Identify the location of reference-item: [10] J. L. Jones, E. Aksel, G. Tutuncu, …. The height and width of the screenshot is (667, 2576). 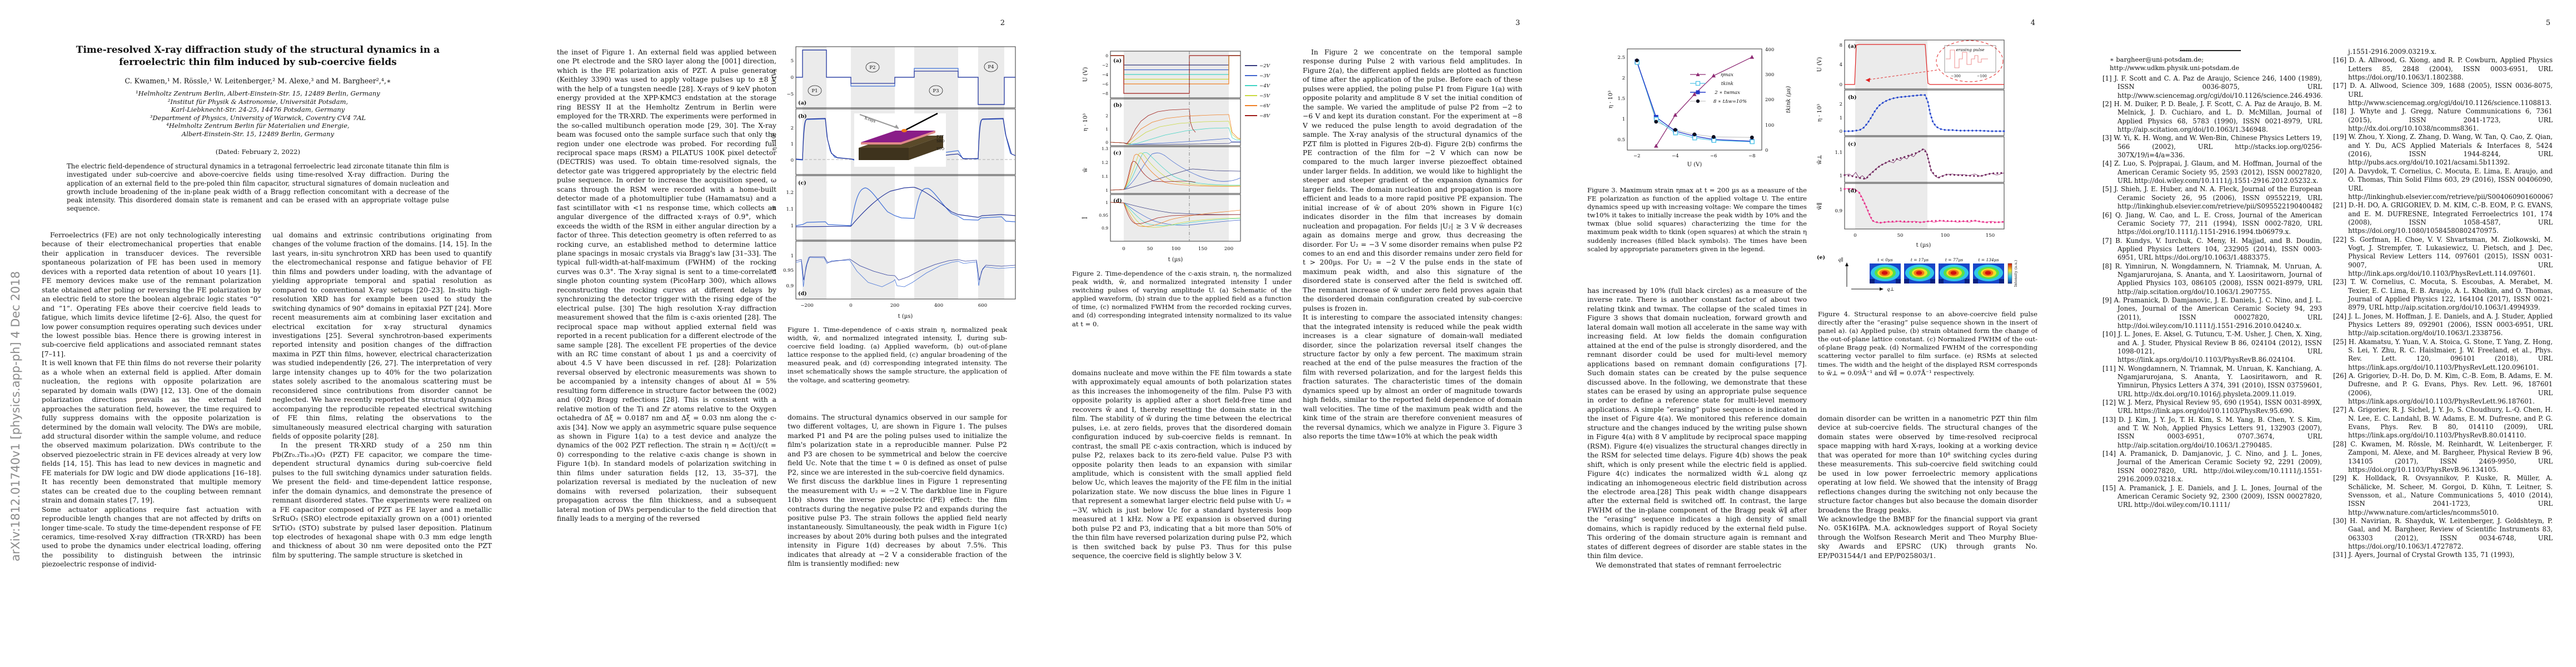
(2212, 347).